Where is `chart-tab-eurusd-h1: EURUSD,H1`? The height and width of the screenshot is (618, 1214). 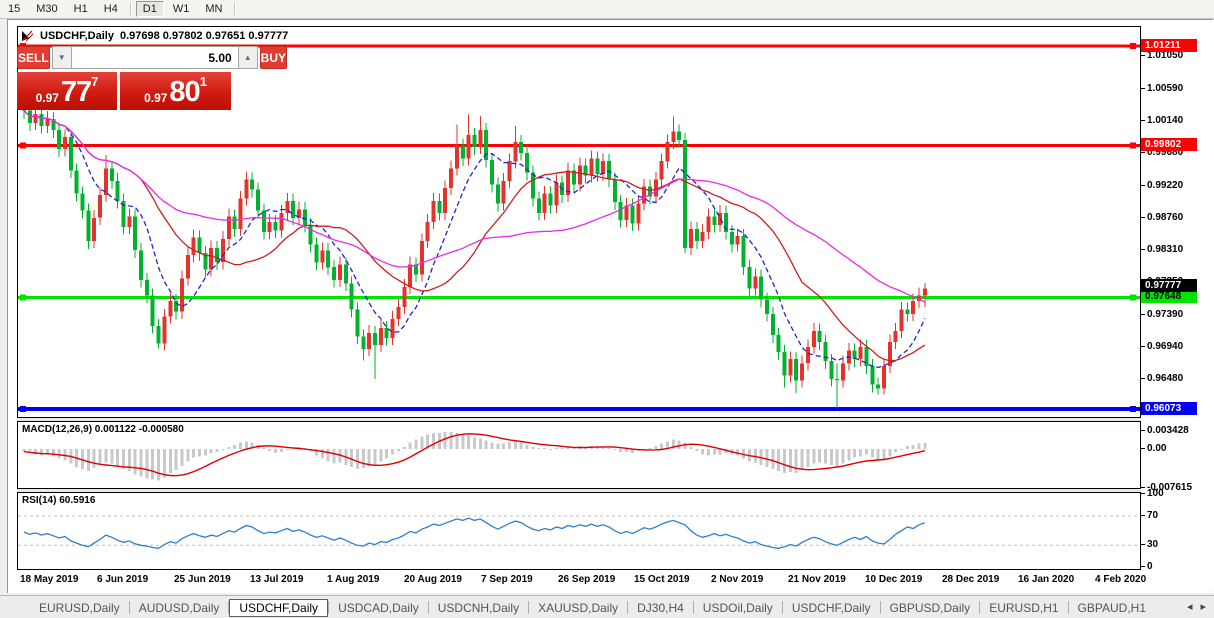
chart-tab-eurusd-h1: EURUSD,H1 is located at coordinates (1024, 607).